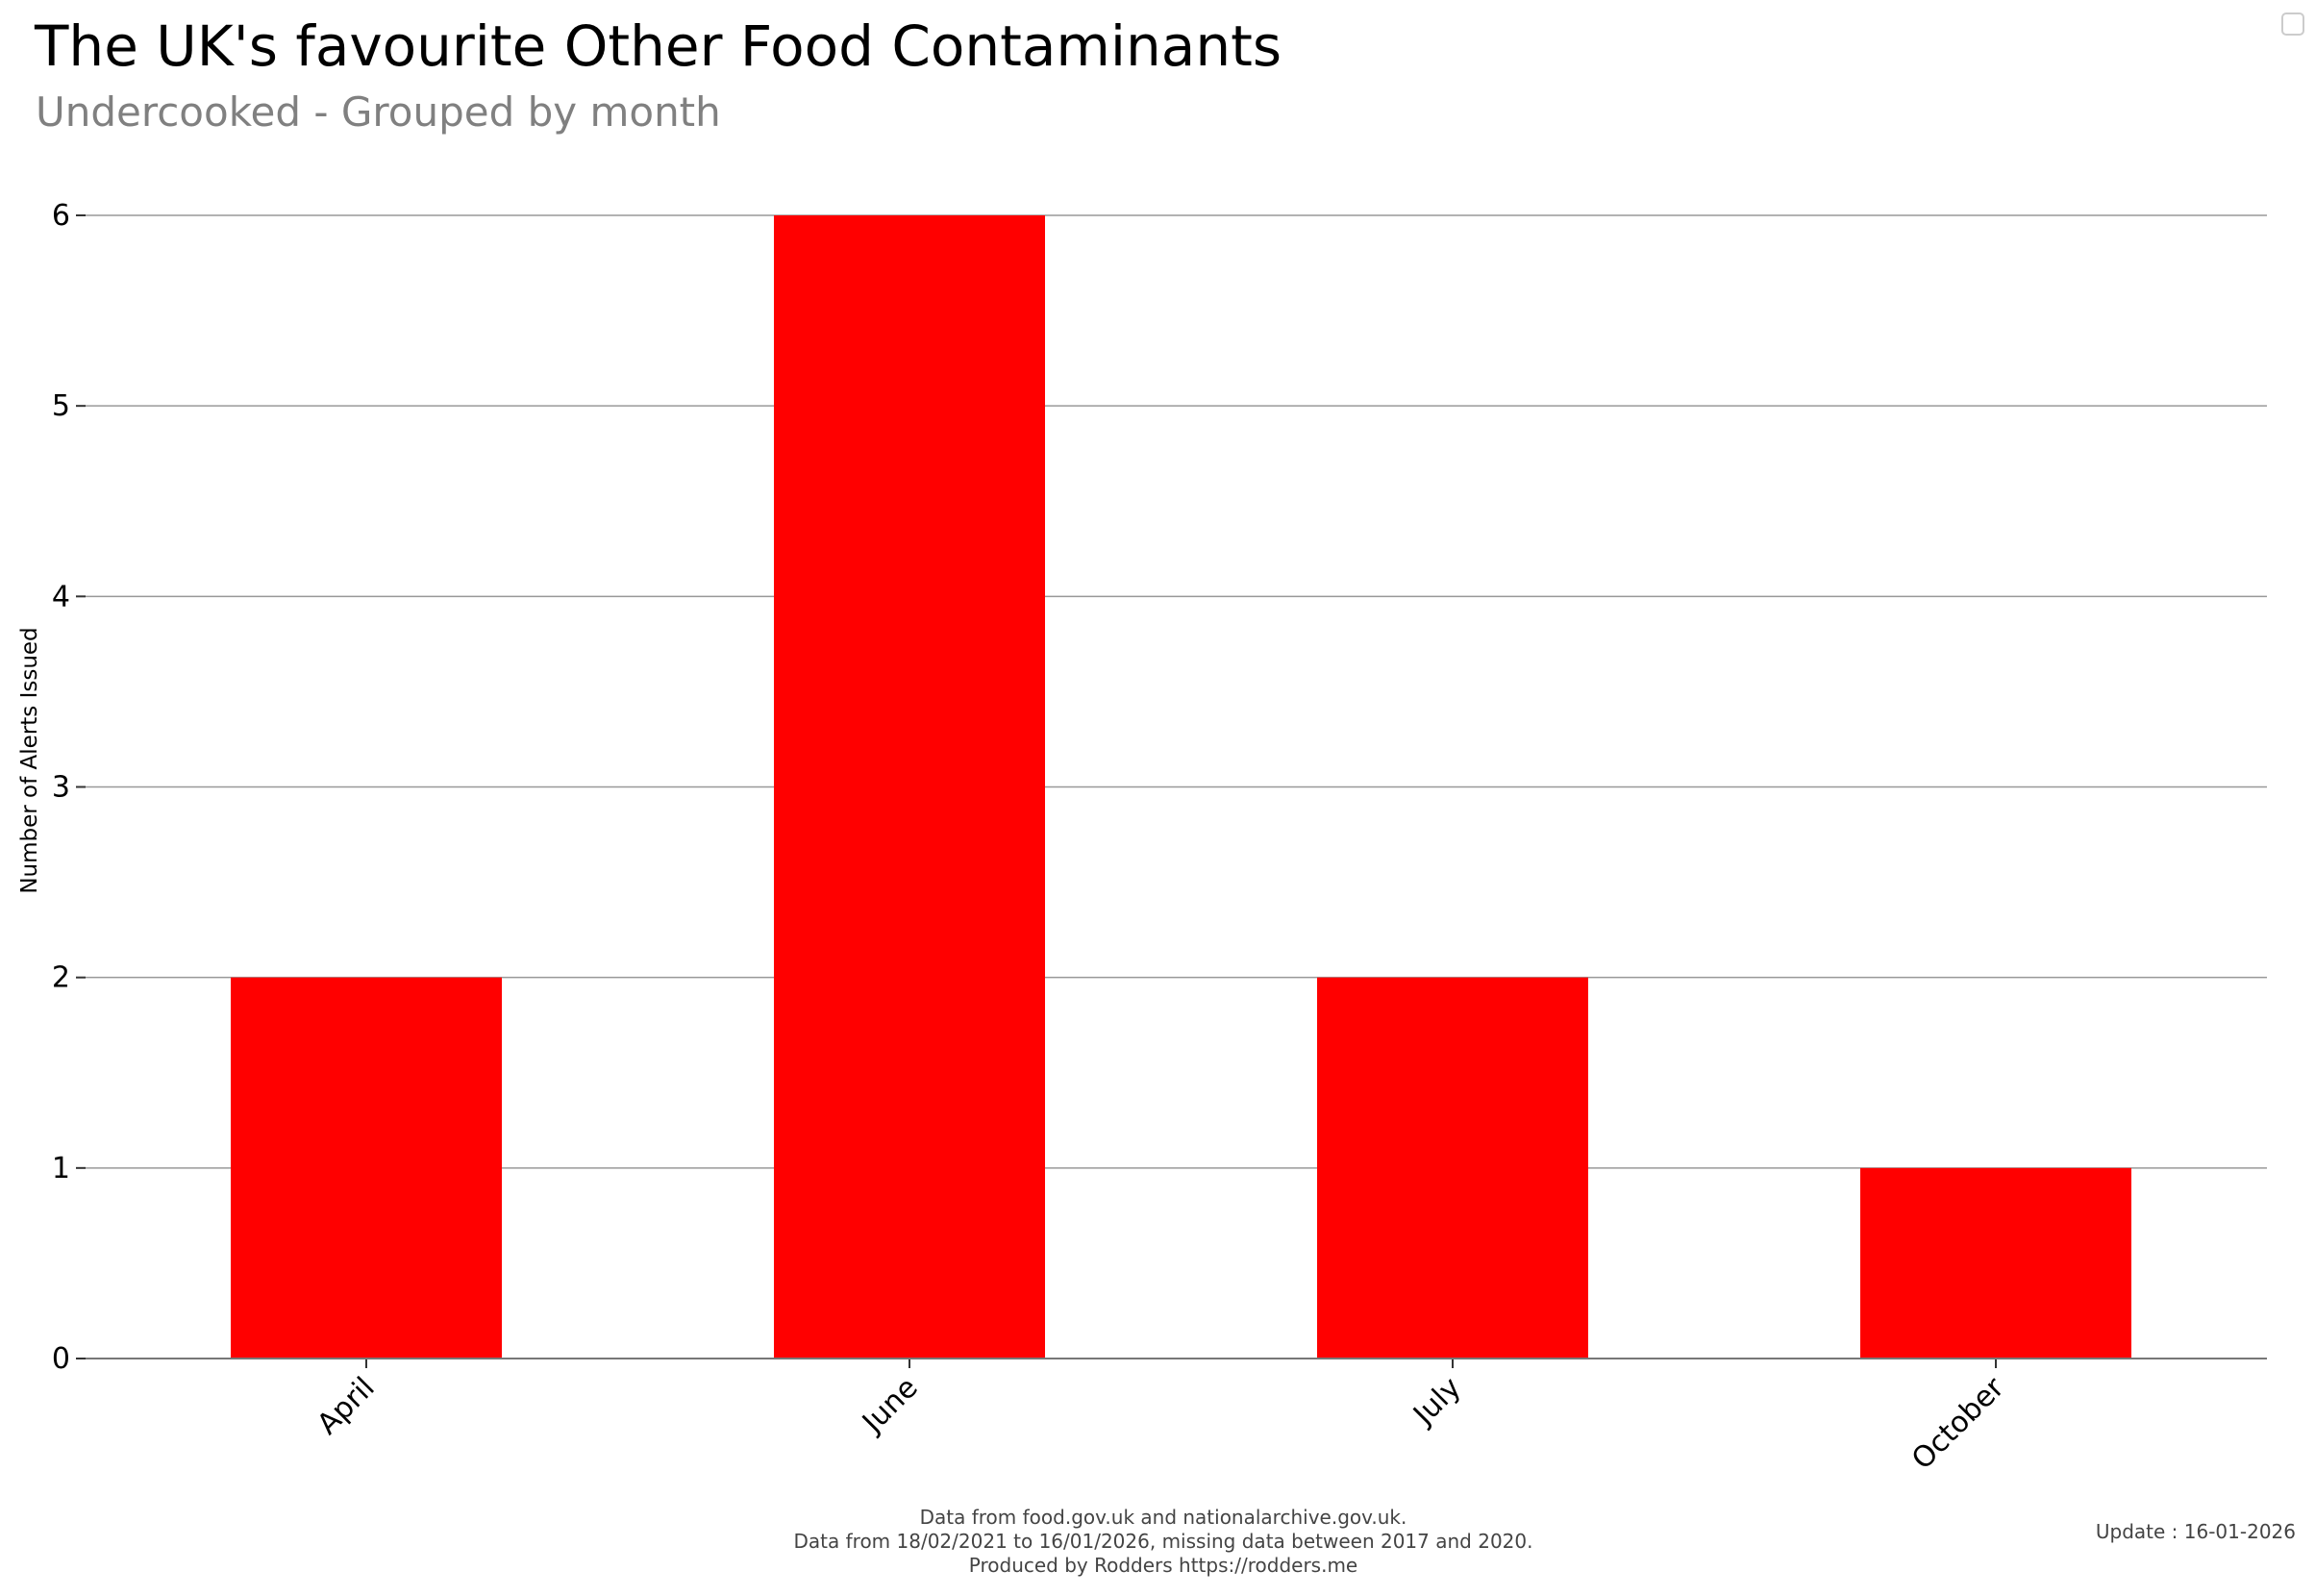  What do you see at coordinates (378, 112) in the screenshot?
I see `chart-subtitle: Undercooked - Grouped by month` at bounding box center [378, 112].